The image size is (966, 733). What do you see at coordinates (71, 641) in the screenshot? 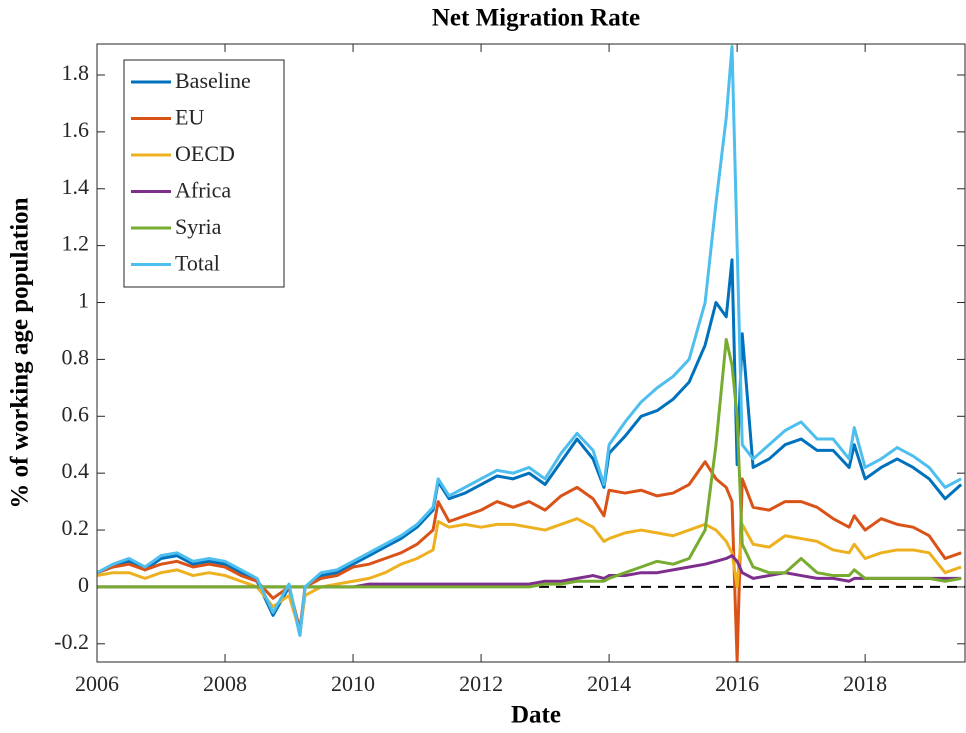
I see `y-tick-label: -0.2` at bounding box center [71, 641].